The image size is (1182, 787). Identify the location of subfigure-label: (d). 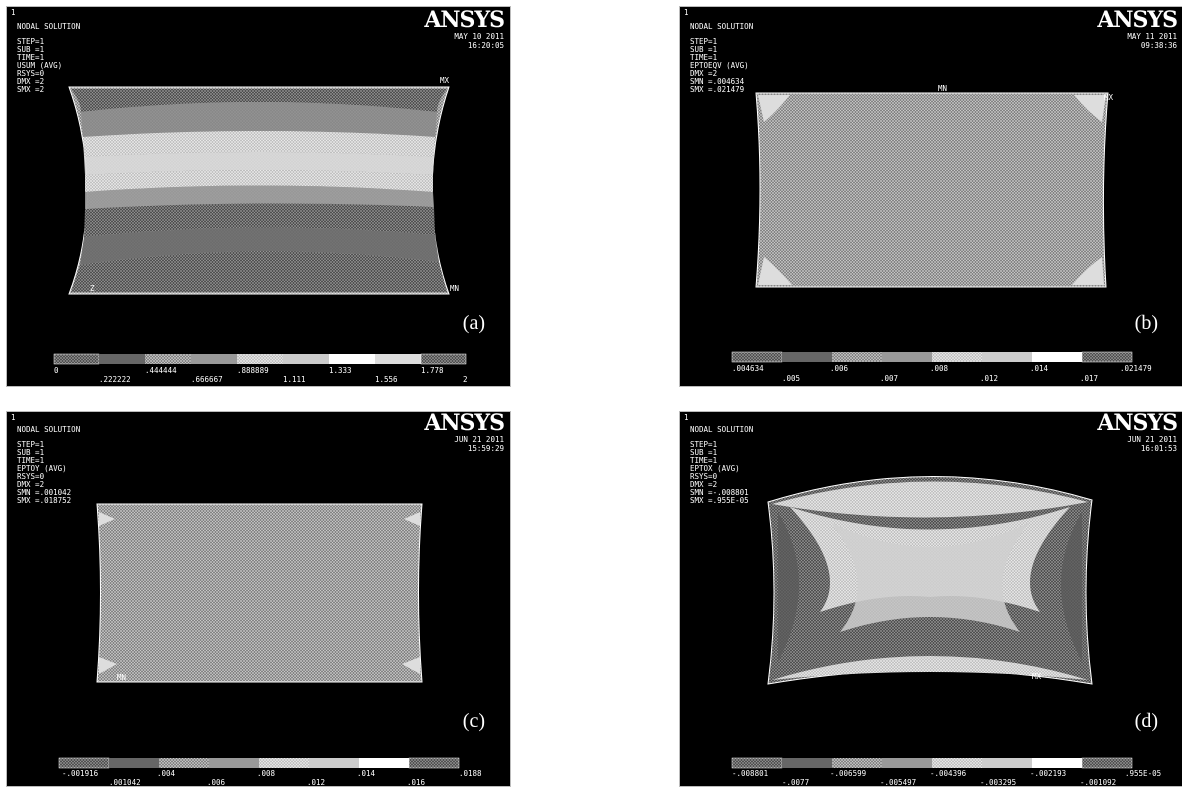
(1146, 721).